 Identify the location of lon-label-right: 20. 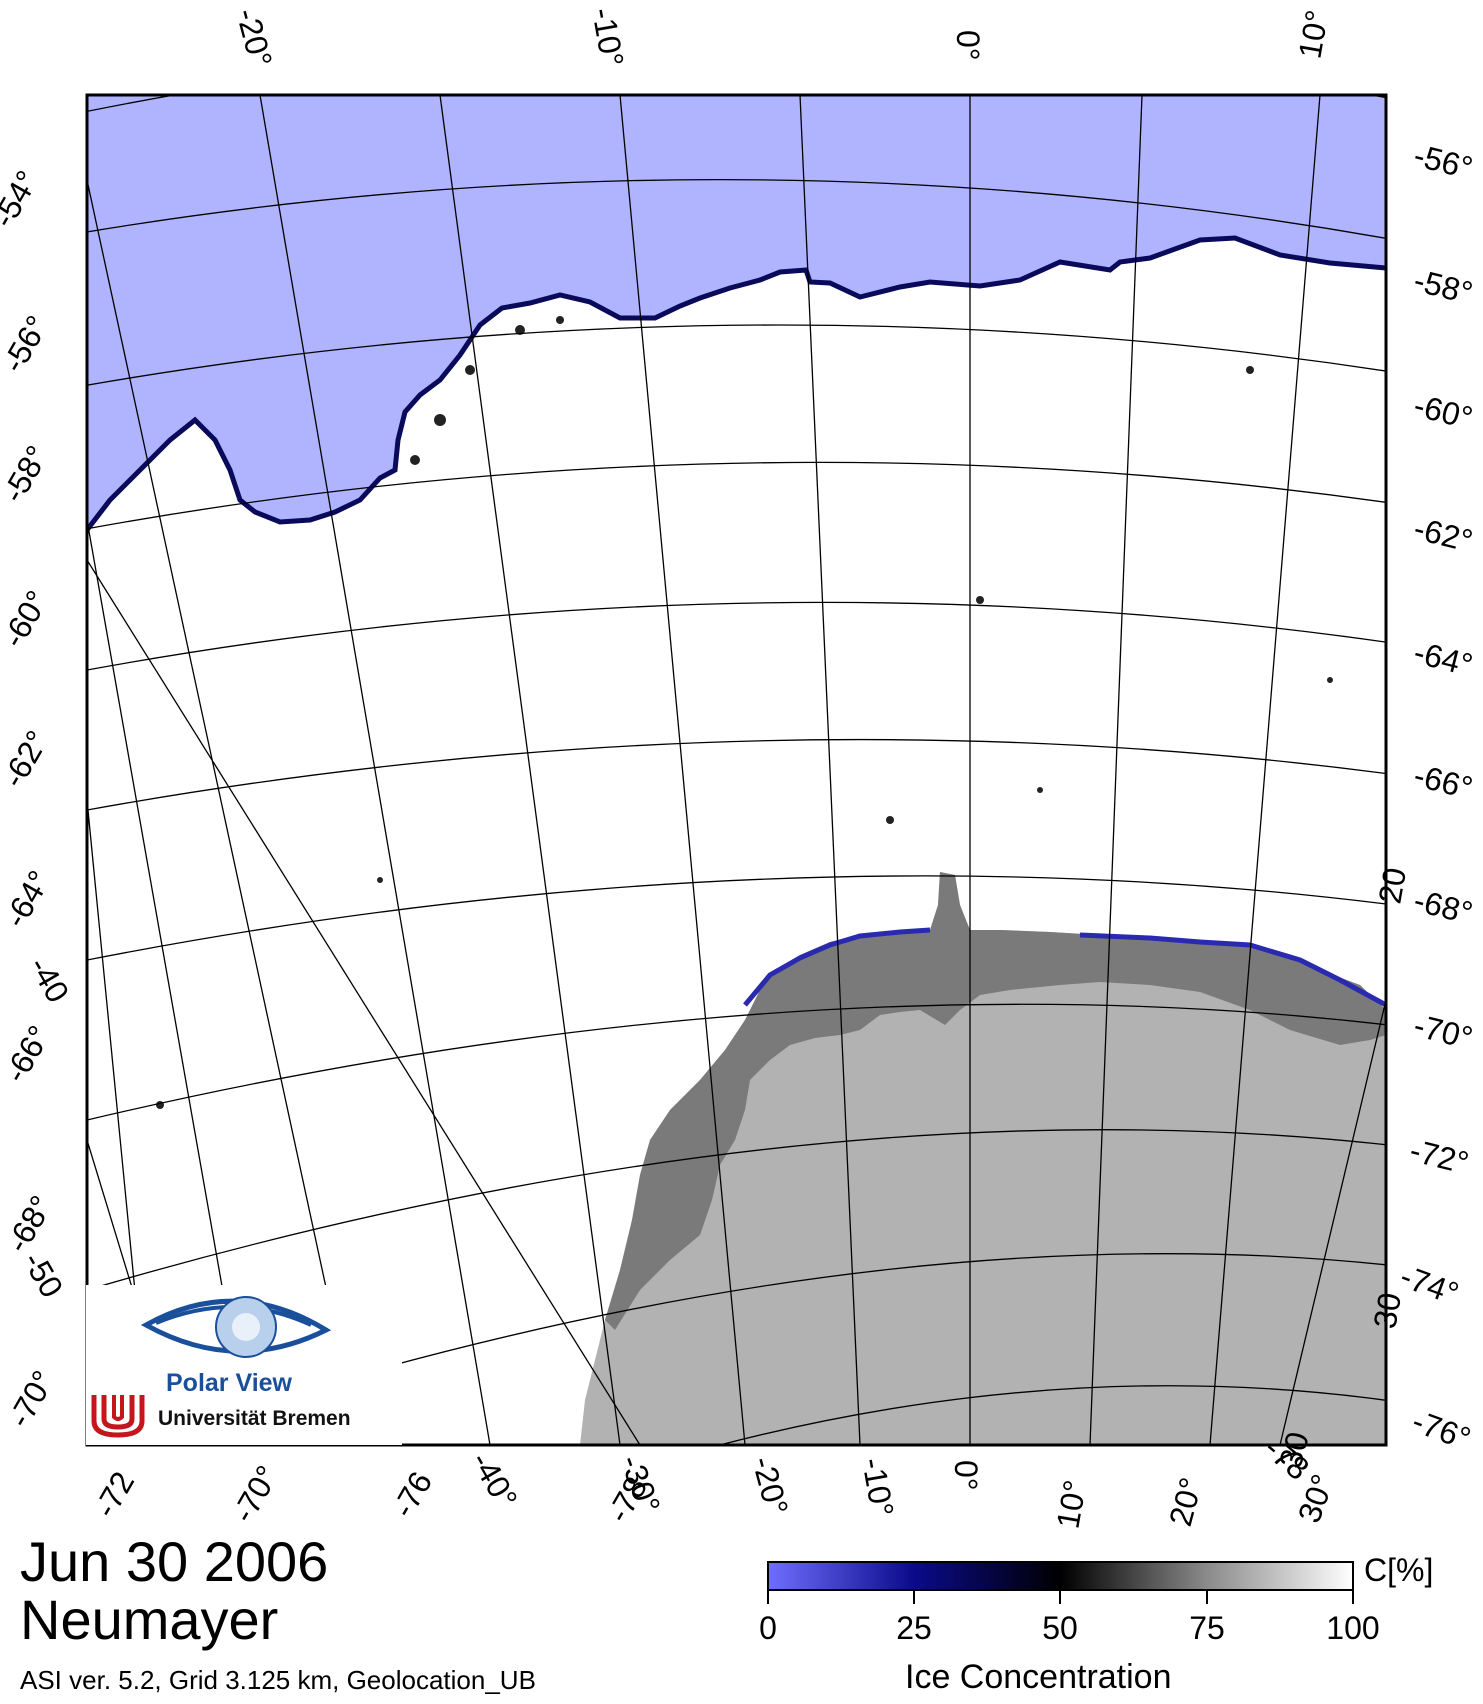
(1392, 885).